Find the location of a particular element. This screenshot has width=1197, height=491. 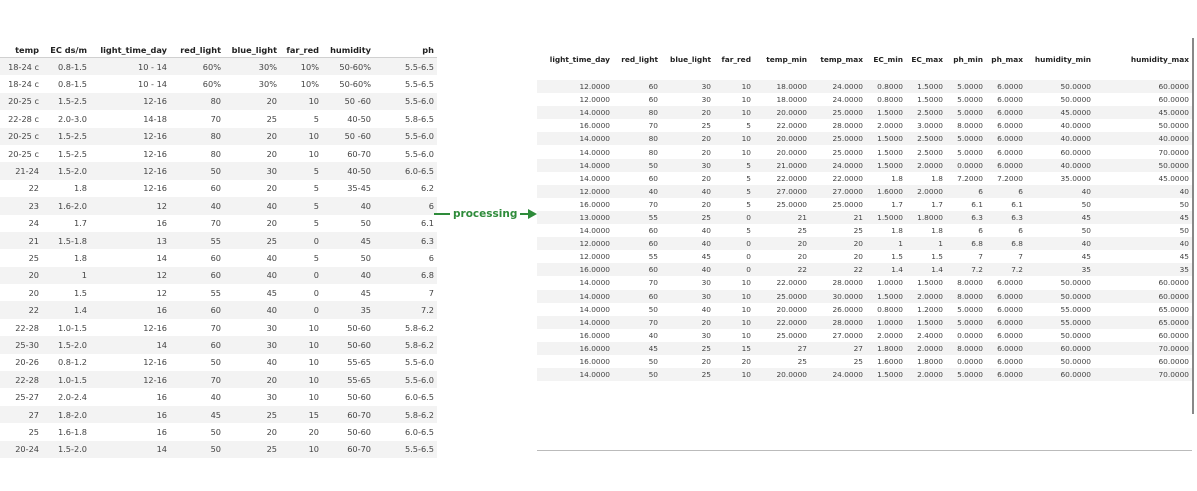

processed-table-header-cell: blue_light is located at coordinates (690, 59).